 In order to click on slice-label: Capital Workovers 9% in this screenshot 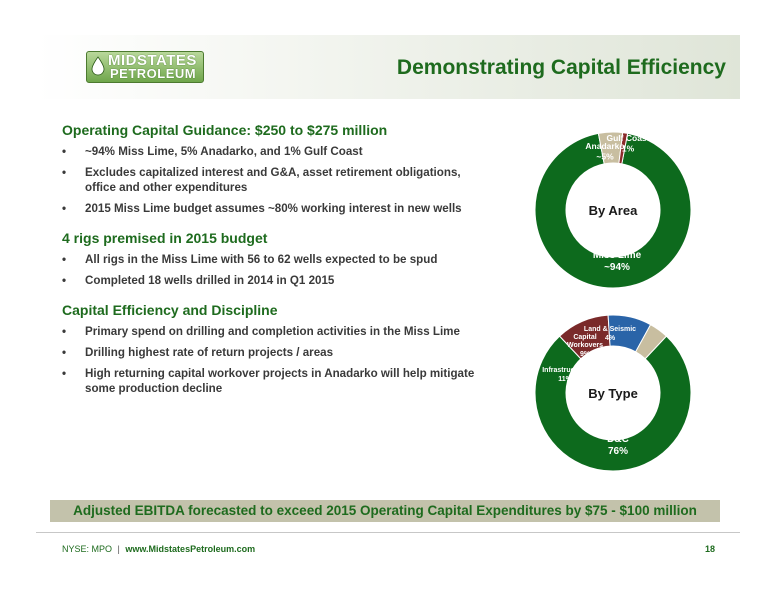, I will do `click(585, 346)`.